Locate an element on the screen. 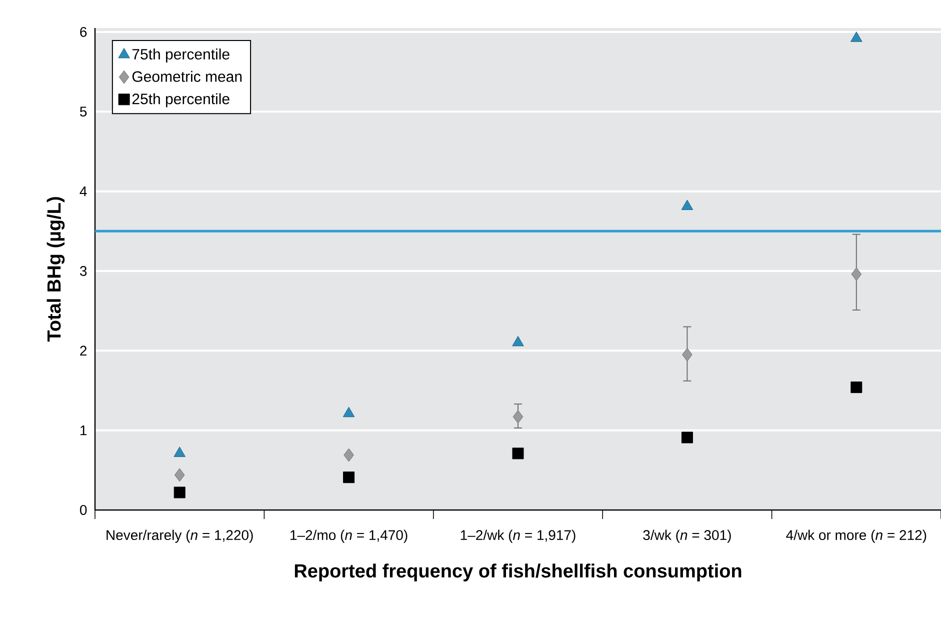  y-tick-label: 1 is located at coordinates (83, 431).